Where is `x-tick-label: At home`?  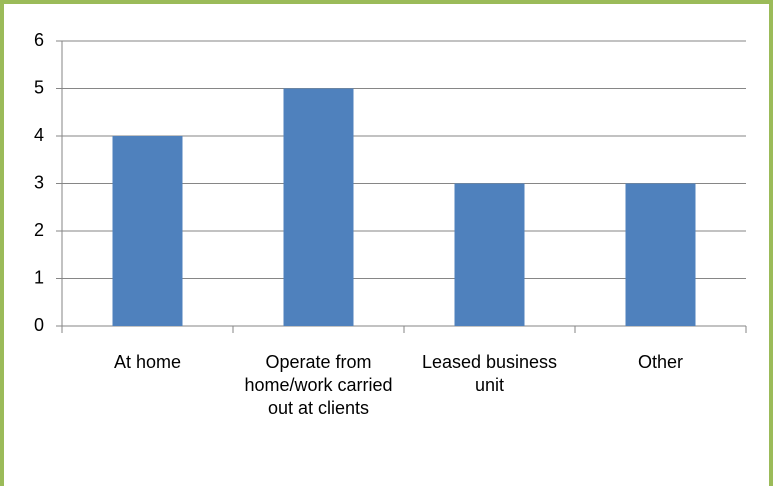 x-tick-label: At home is located at coordinates (147, 362).